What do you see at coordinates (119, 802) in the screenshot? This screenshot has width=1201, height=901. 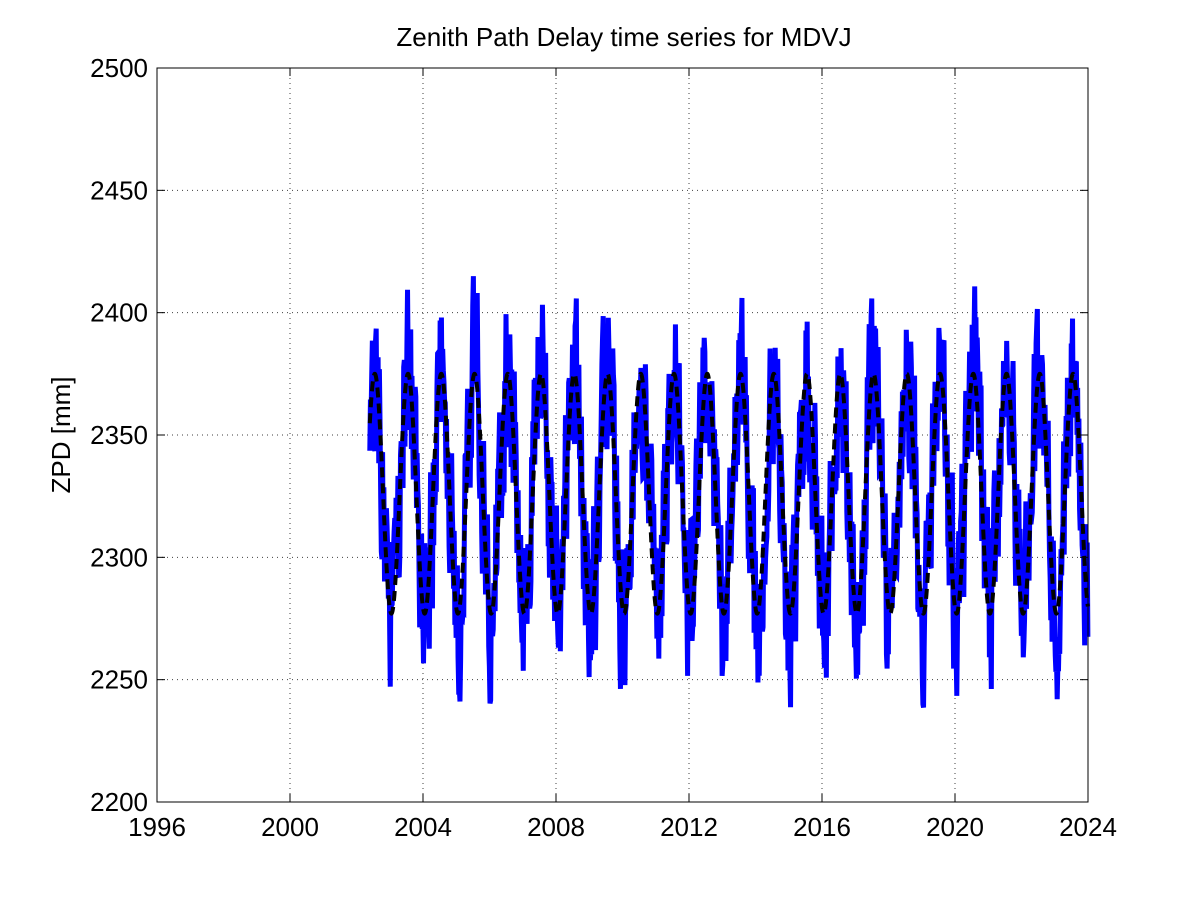 I see `y-tick-label: 2200` at bounding box center [119, 802].